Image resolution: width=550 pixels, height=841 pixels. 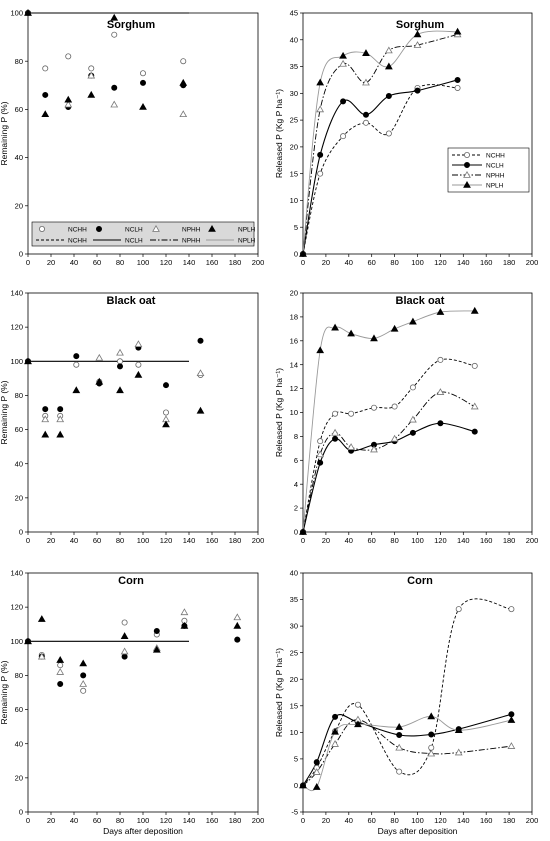 I want to click on y-tick-label: 60, so click(x=19, y=429).